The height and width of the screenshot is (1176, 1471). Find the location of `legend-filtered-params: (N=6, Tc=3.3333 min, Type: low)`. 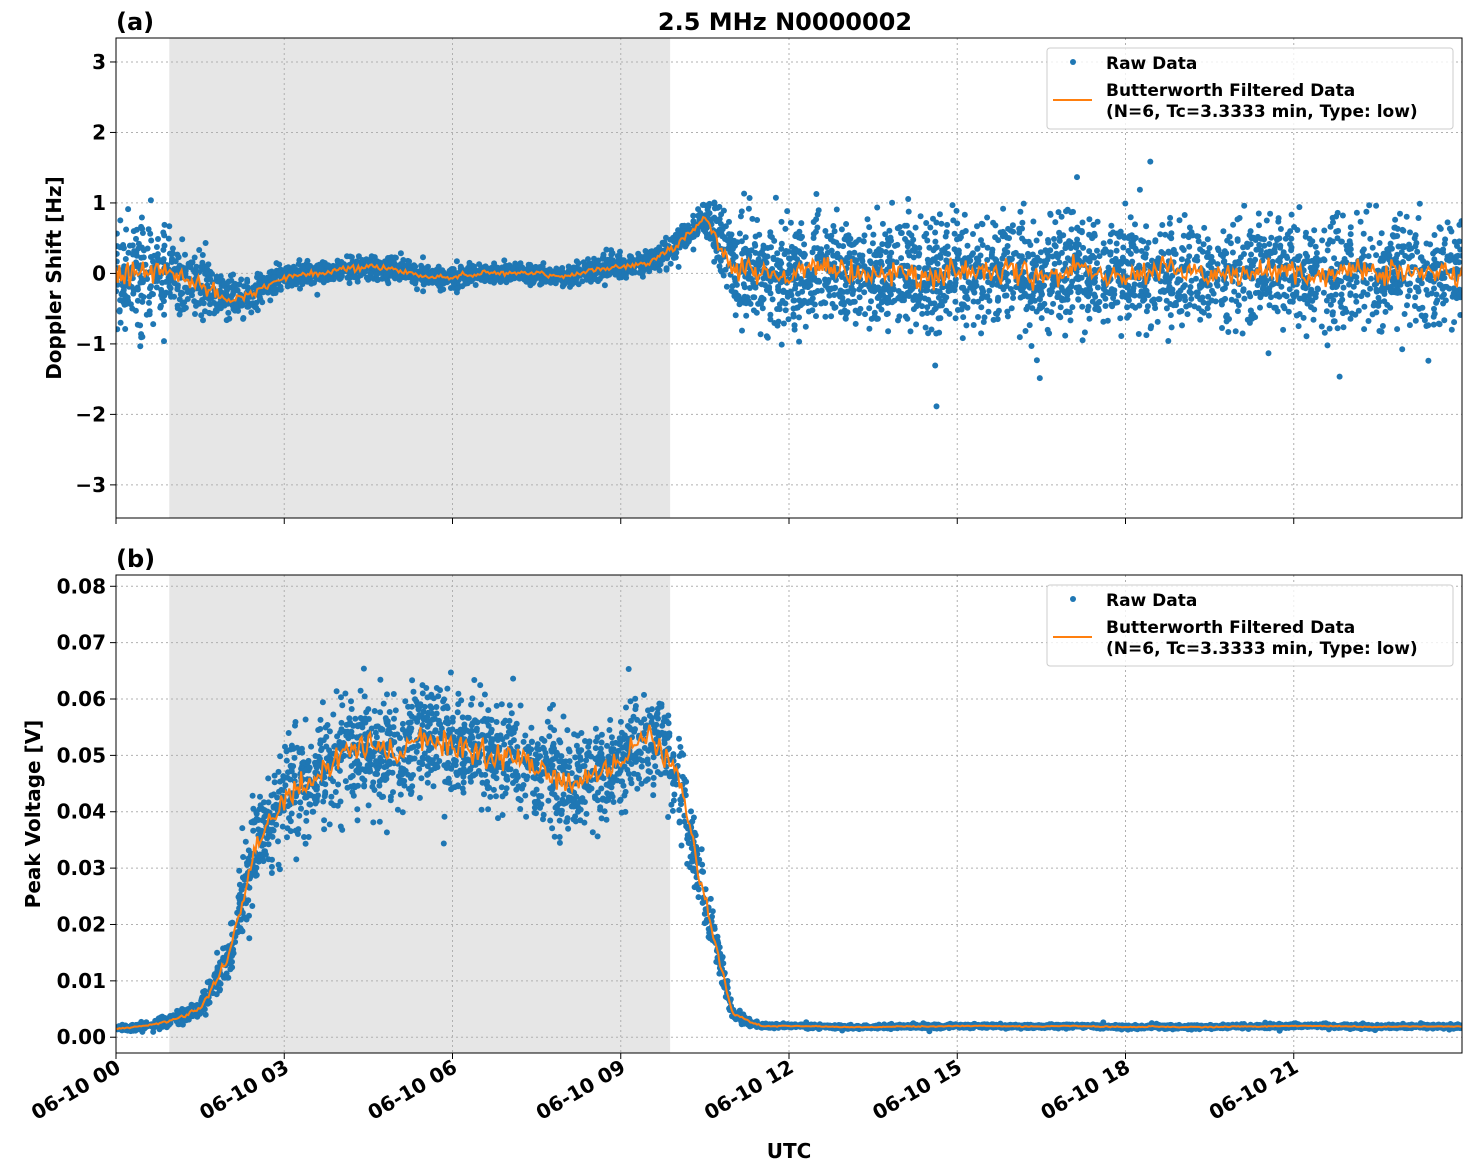

legend-filtered-params: (N=6, Tc=3.3333 min, Type: low) is located at coordinates (1262, 112).